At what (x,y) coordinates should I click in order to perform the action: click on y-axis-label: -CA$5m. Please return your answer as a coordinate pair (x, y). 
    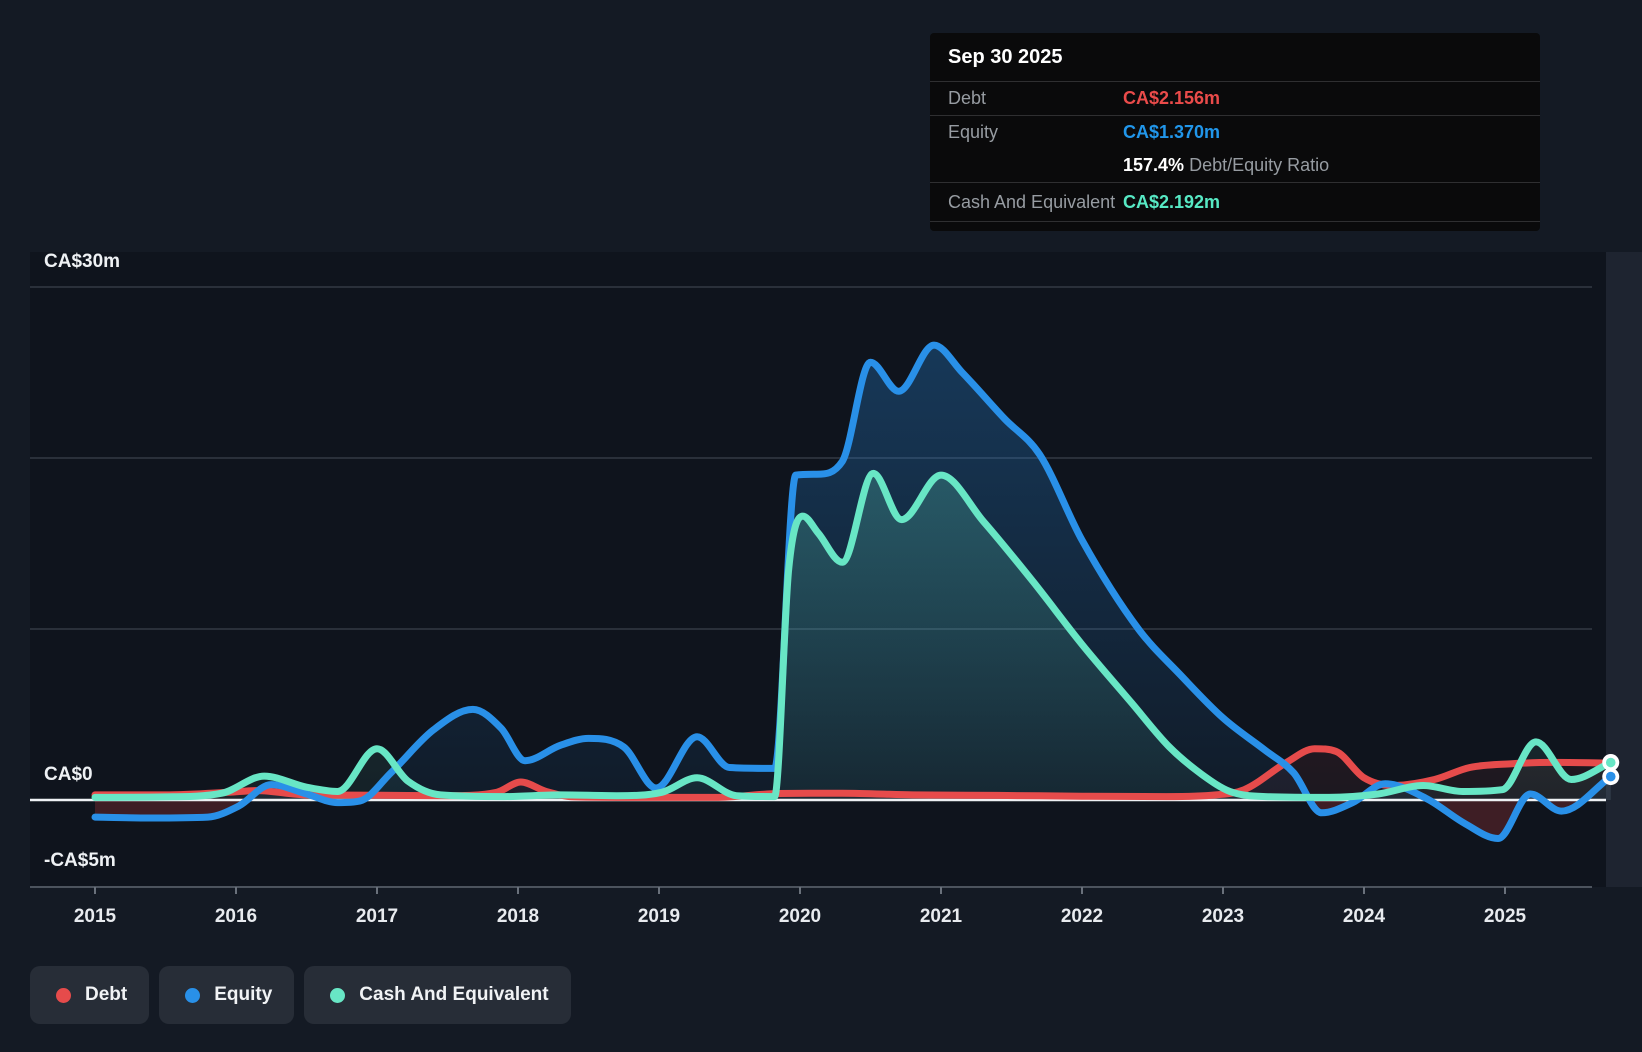
    Looking at the image, I should click on (80, 860).